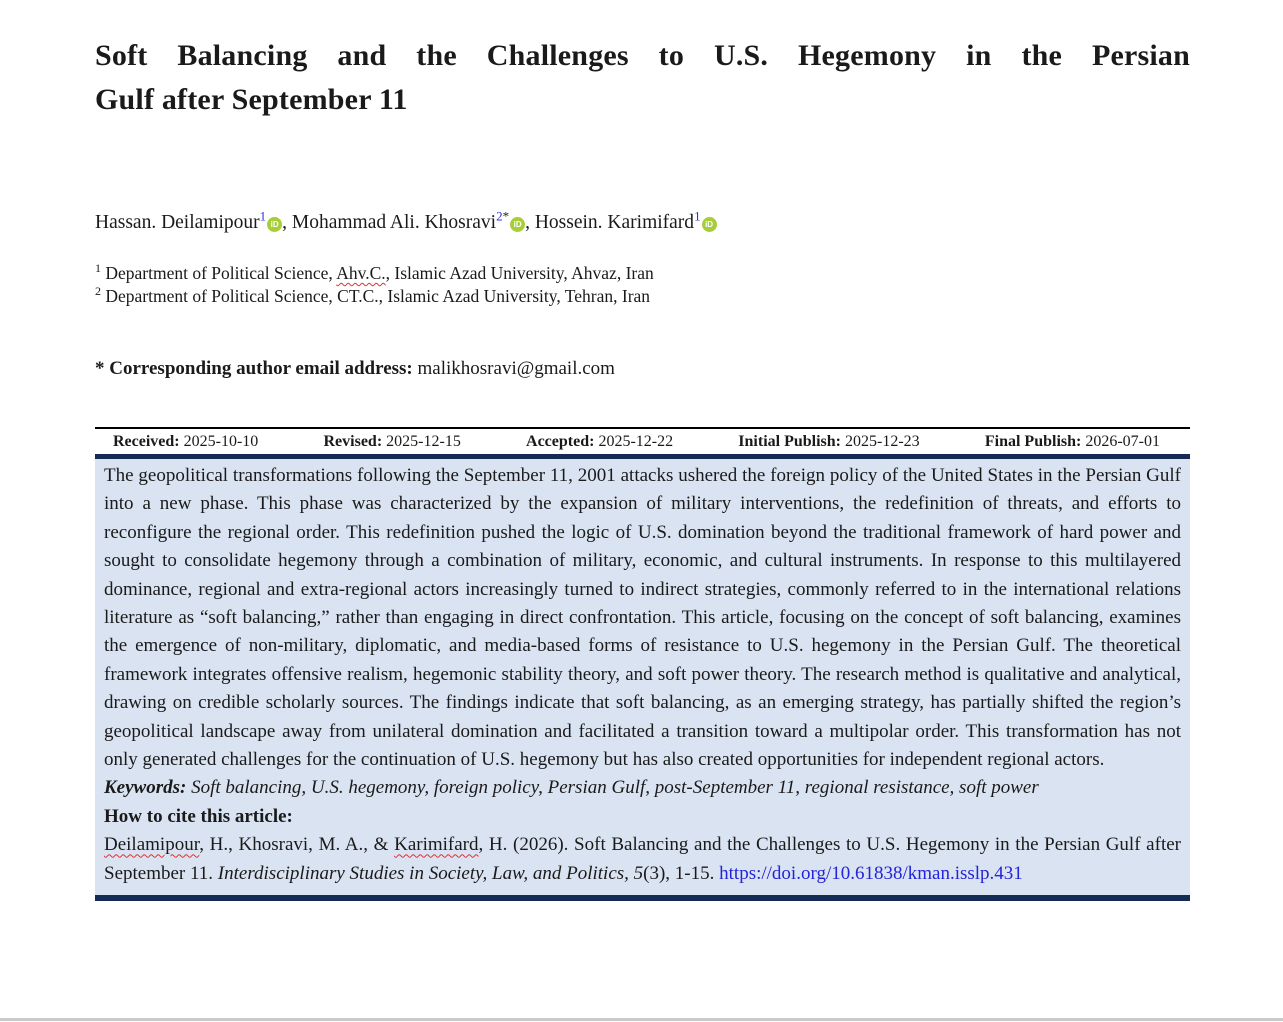 The width and height of the screenshot is (1283, 1022). What do you see at coordinates (361, 273) in the screenshot?
I see `affiliation-abbrev-misspelled: Ahv.C.` at bounding box center [361, 273].